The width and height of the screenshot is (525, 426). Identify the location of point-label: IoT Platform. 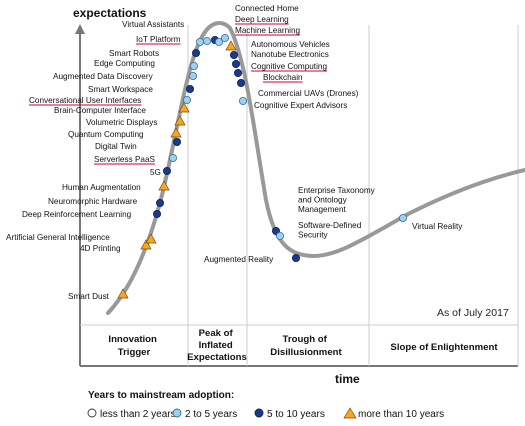
(158, 39).